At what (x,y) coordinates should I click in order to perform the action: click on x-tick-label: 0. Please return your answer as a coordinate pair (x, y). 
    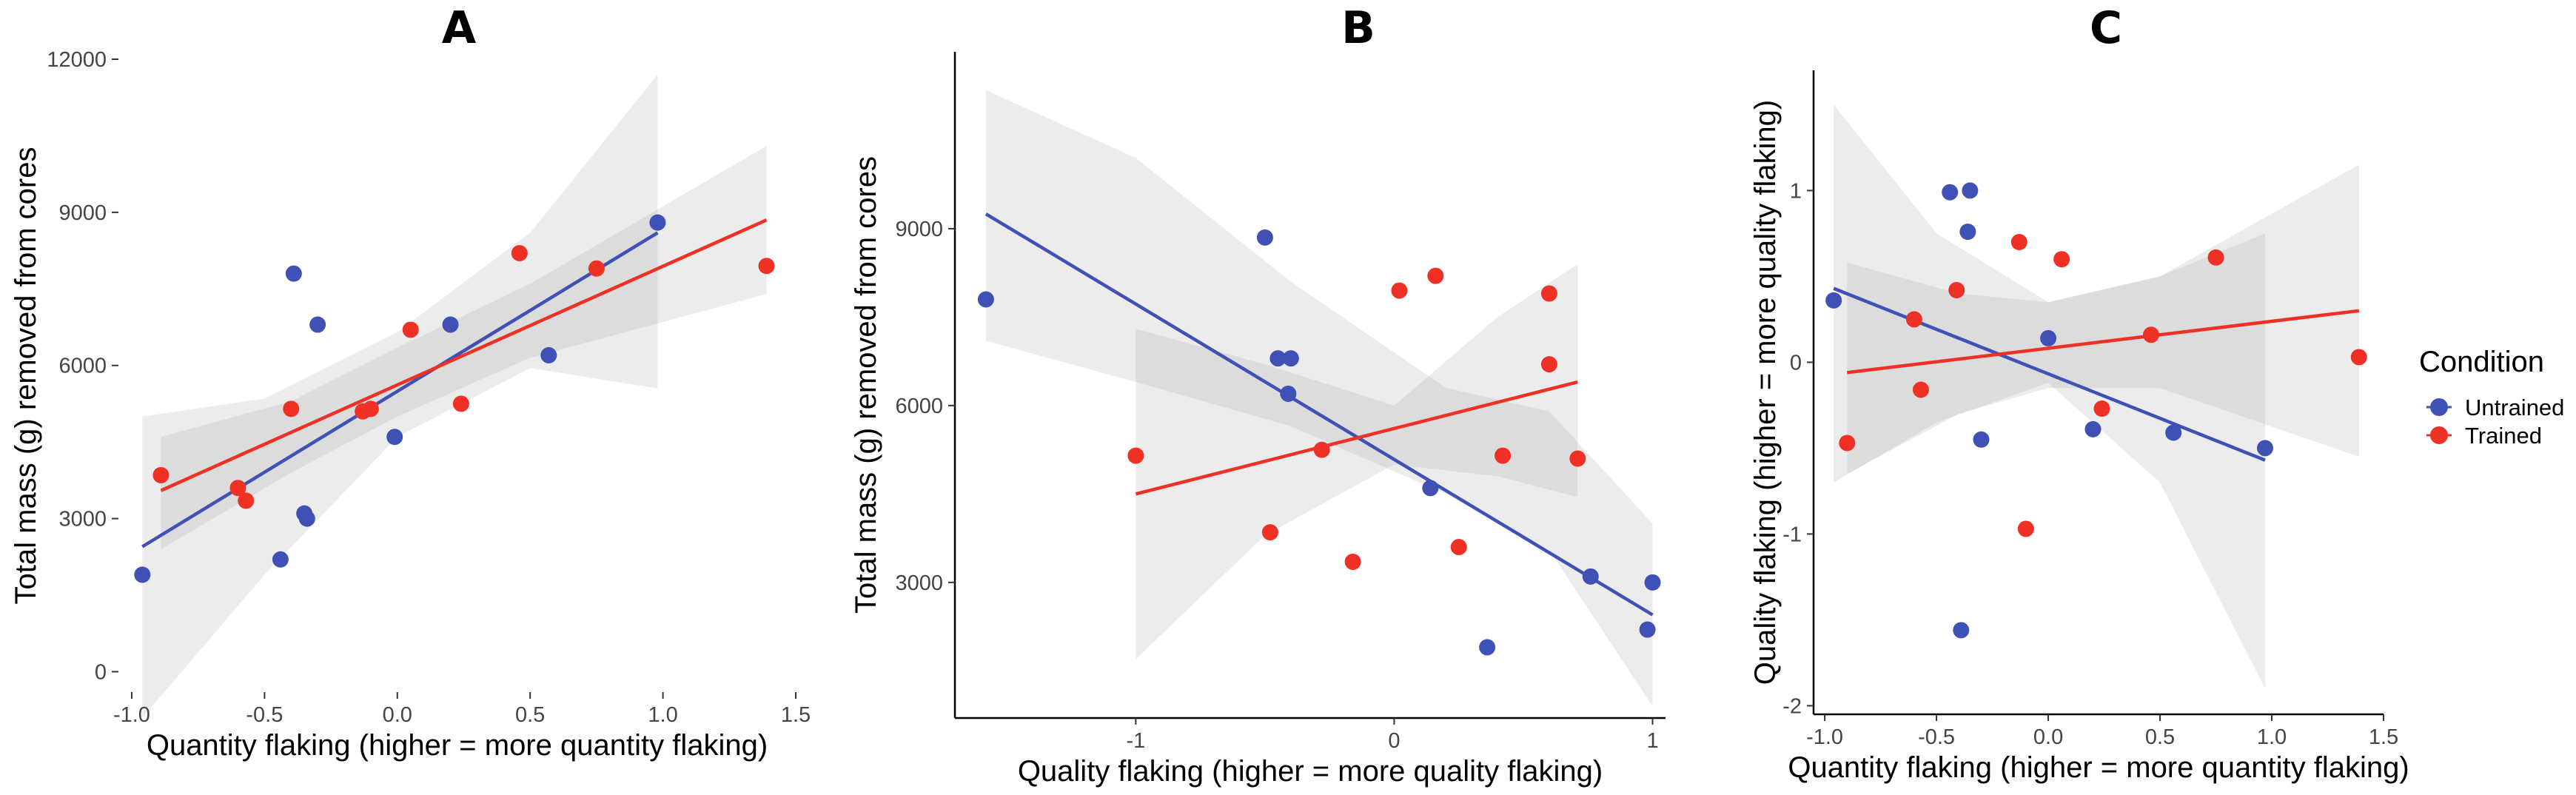
    Looking at the image, I should click on (1394, 741).